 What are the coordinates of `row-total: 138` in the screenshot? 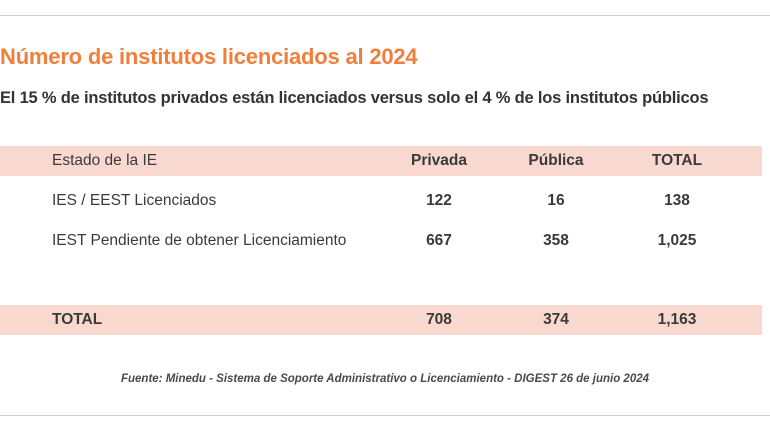 It's located at (677, 200).